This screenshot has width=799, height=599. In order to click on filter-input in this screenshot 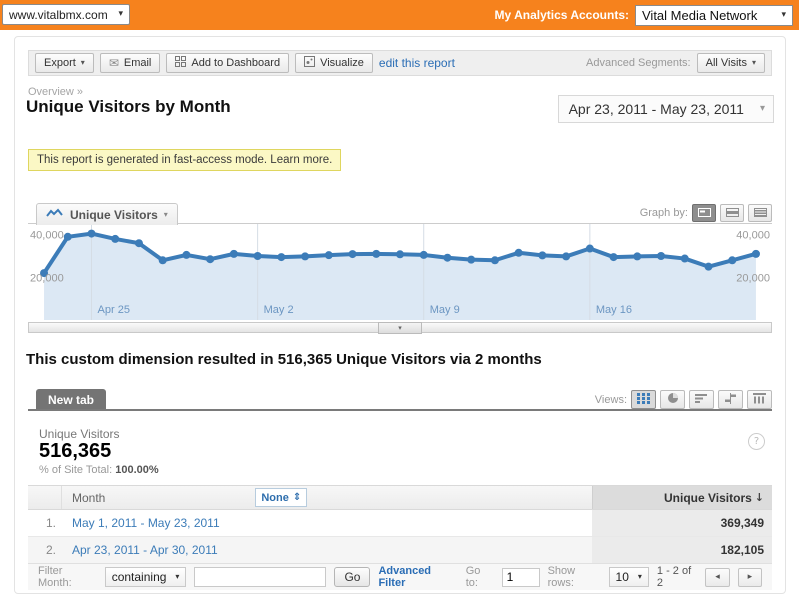, I will do `click(260, 577)`.